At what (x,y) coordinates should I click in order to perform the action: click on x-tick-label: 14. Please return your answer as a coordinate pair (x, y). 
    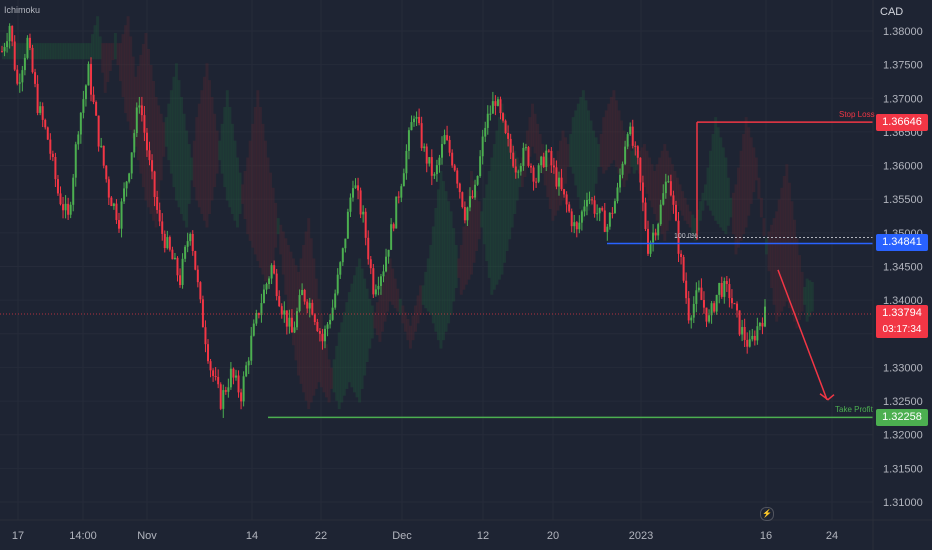
    Looking at the image, I should click on (252, 536).